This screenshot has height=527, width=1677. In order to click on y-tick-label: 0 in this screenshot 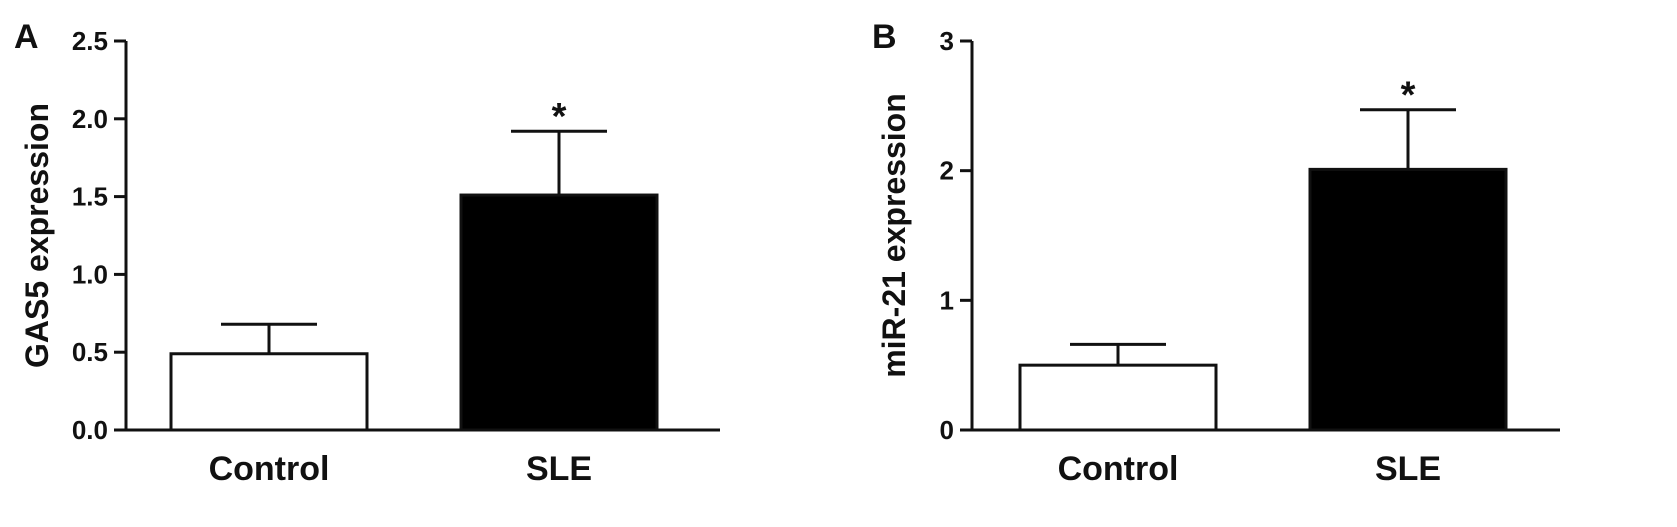, I will do `click(947, 430)`.